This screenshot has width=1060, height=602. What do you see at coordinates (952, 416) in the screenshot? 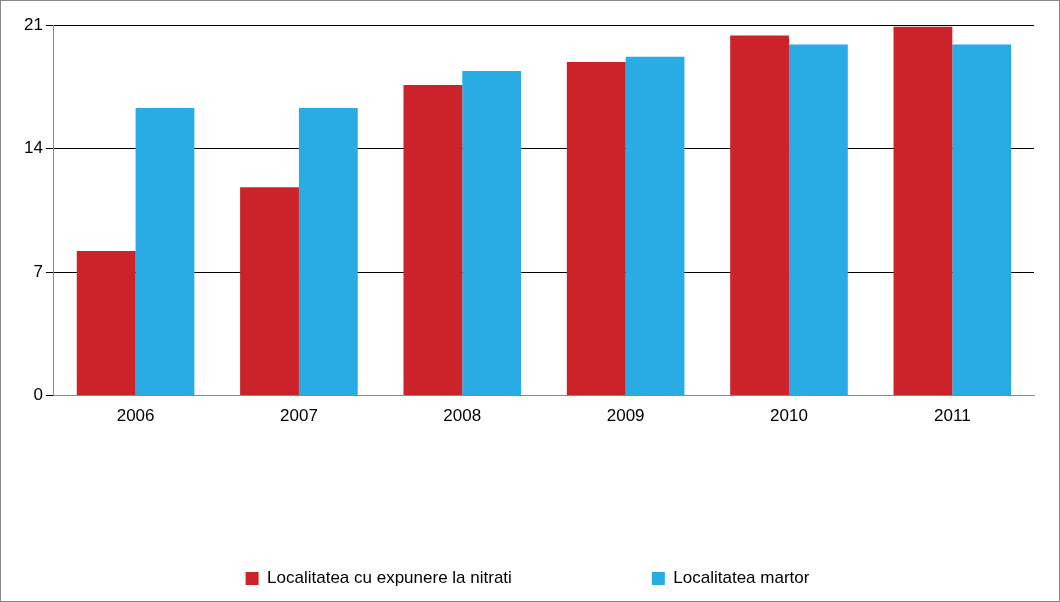
I see `x-tick-label: 2011` at bounding box center [952, 416].